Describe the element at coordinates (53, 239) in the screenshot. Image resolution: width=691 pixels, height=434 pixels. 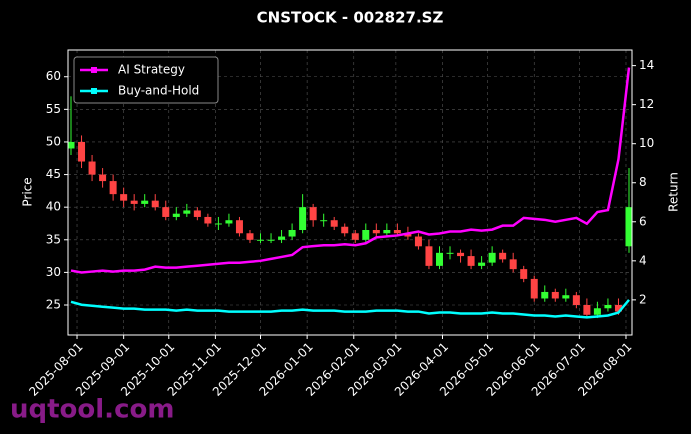
I see `y-tick-label: 35` at that location.